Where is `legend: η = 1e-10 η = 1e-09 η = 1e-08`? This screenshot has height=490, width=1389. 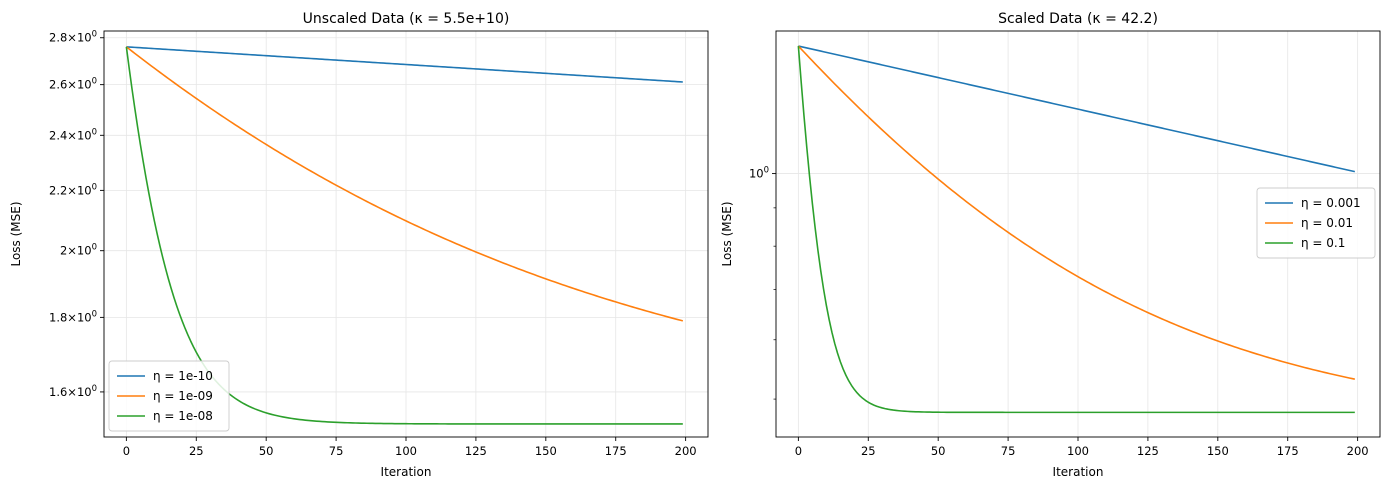 legend: η = 1e-10 η = 1e-09 η = 1e-08 is located at coordinates (169, 396).